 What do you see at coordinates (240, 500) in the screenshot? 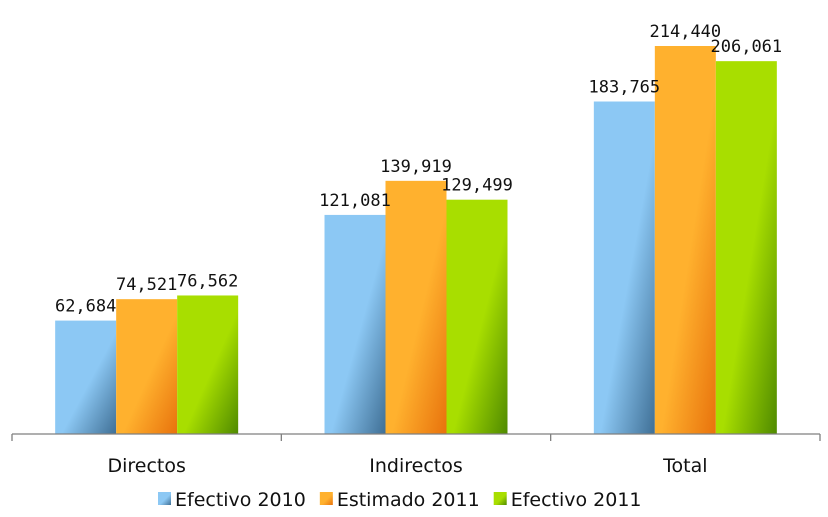
I see `legend-label-efectivo-2010: Efectivo 2010` at bounding box center [240, 500].